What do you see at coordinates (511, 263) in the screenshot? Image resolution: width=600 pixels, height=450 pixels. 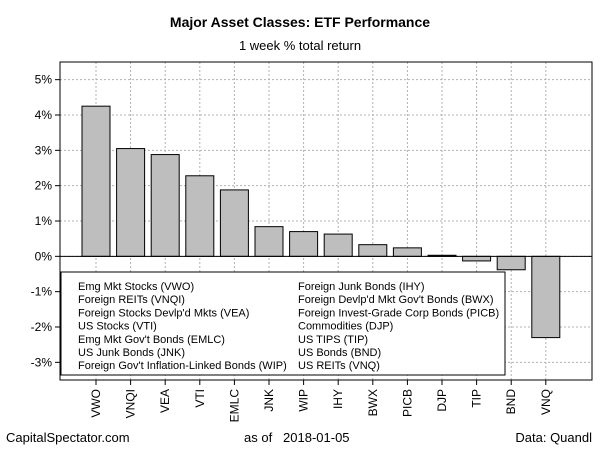 I see `bar-bnd` at bounding box center [511, 263].